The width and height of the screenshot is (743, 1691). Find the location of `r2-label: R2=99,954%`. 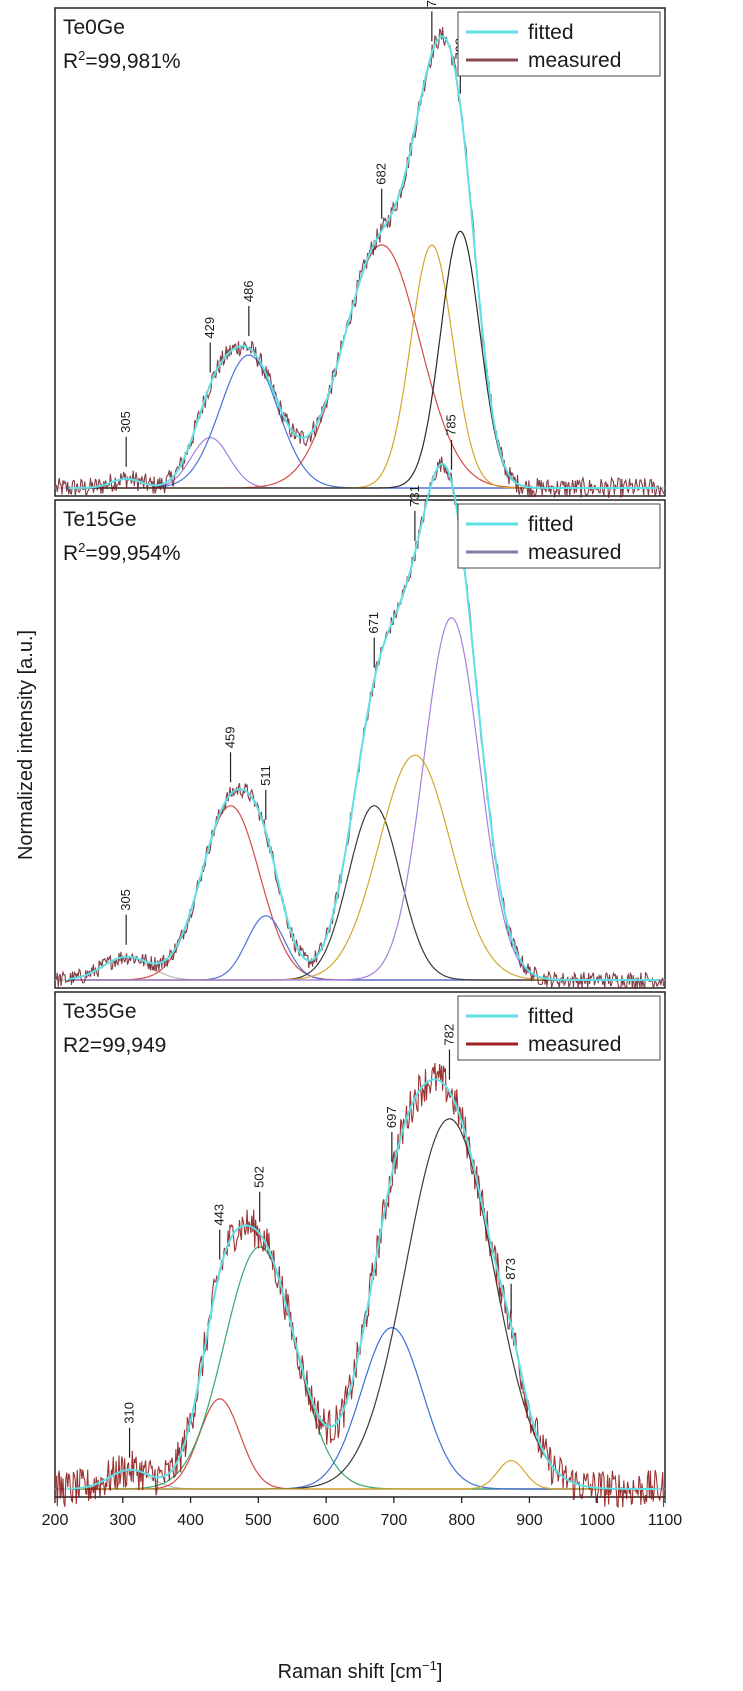

r2-label: R2=99,954% is located at coordinates (122, 552).